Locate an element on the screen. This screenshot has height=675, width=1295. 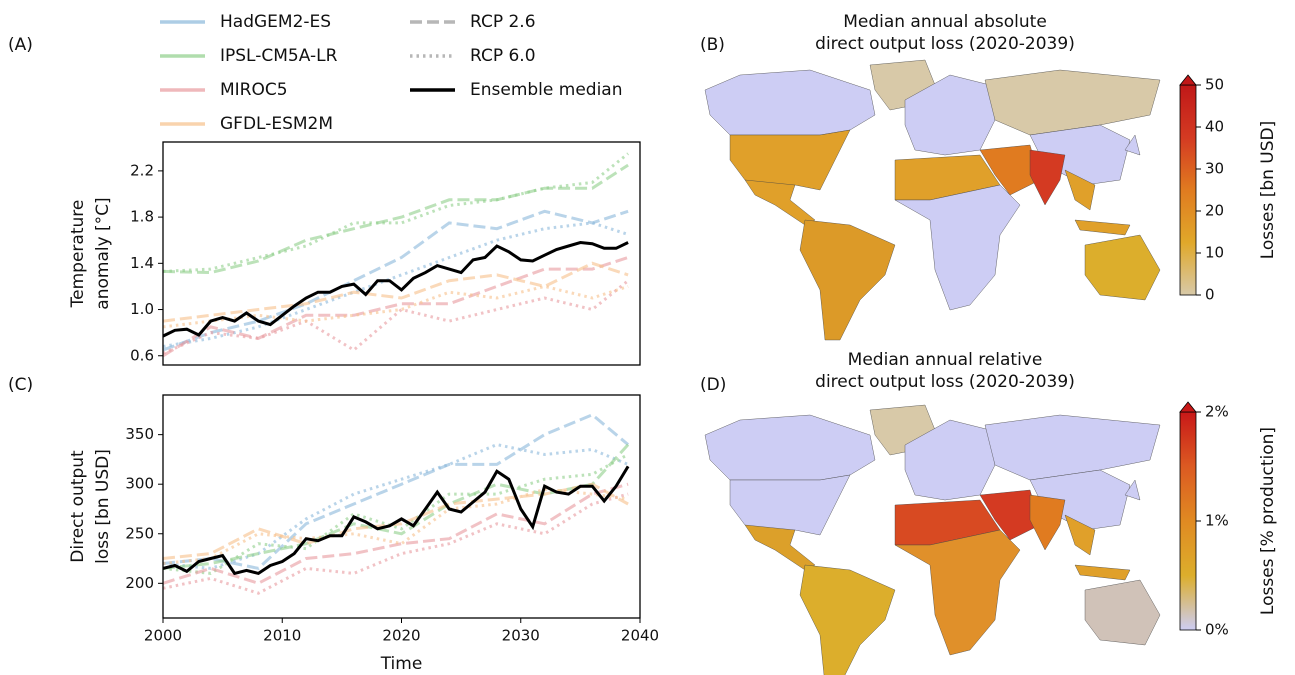
colorbar-tick-label: 2% is located at coordinates (1217, 412).